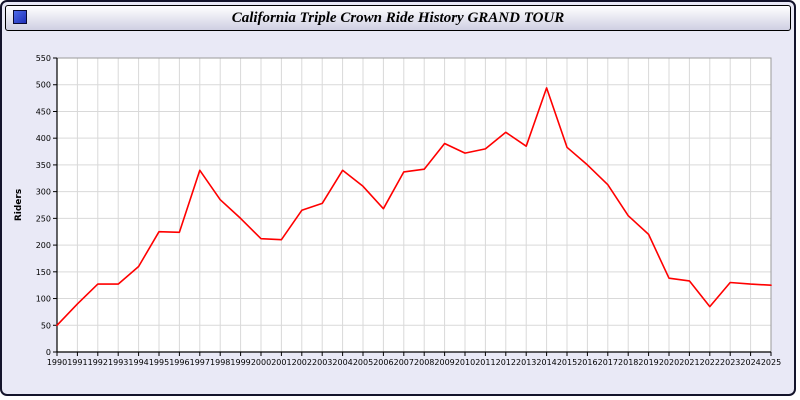  Describe the element at coordinates (159, 362) in the screenshot. I see `x-tick-label: 1995` at that location.